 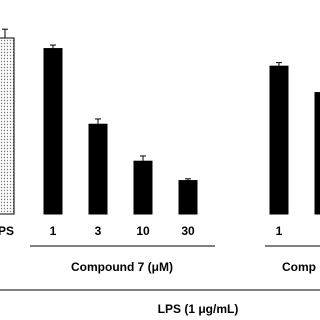 What do you see at coordinates (299, 267) in the screenshot?
I see `group-label: Comp` at bounding box center [299, 267].